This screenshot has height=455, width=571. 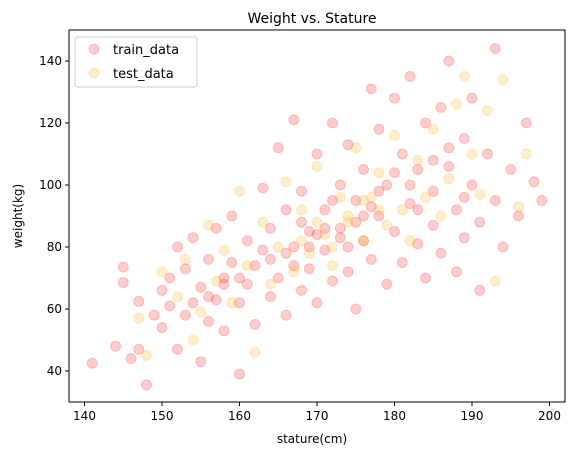 I want to click on x-tick-label: 190, so click(x=472, y=416).